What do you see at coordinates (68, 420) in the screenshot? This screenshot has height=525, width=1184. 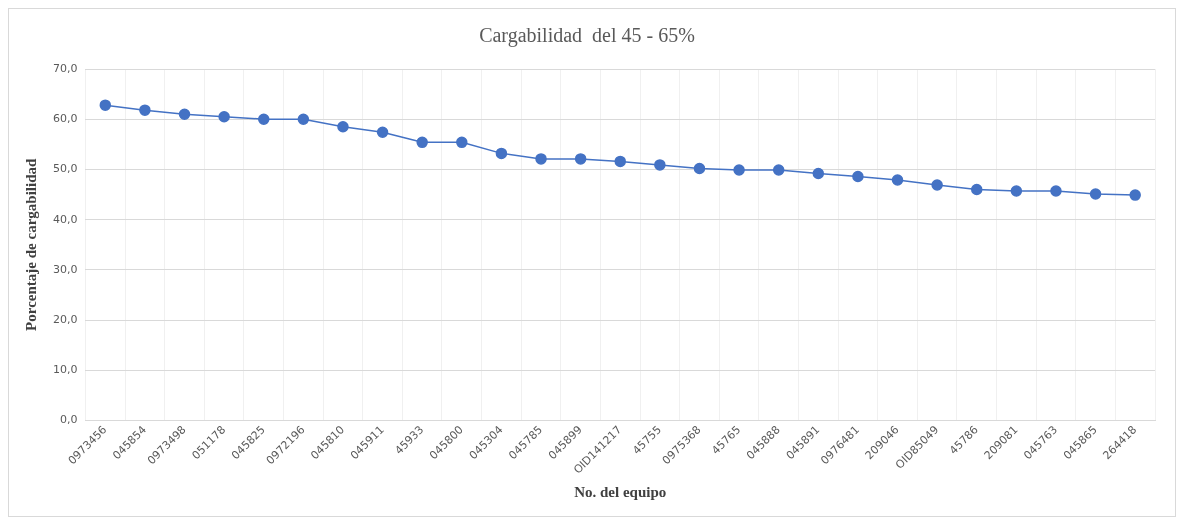 I see `y-tick-label: 0,0` at bounding box center [68, 420].